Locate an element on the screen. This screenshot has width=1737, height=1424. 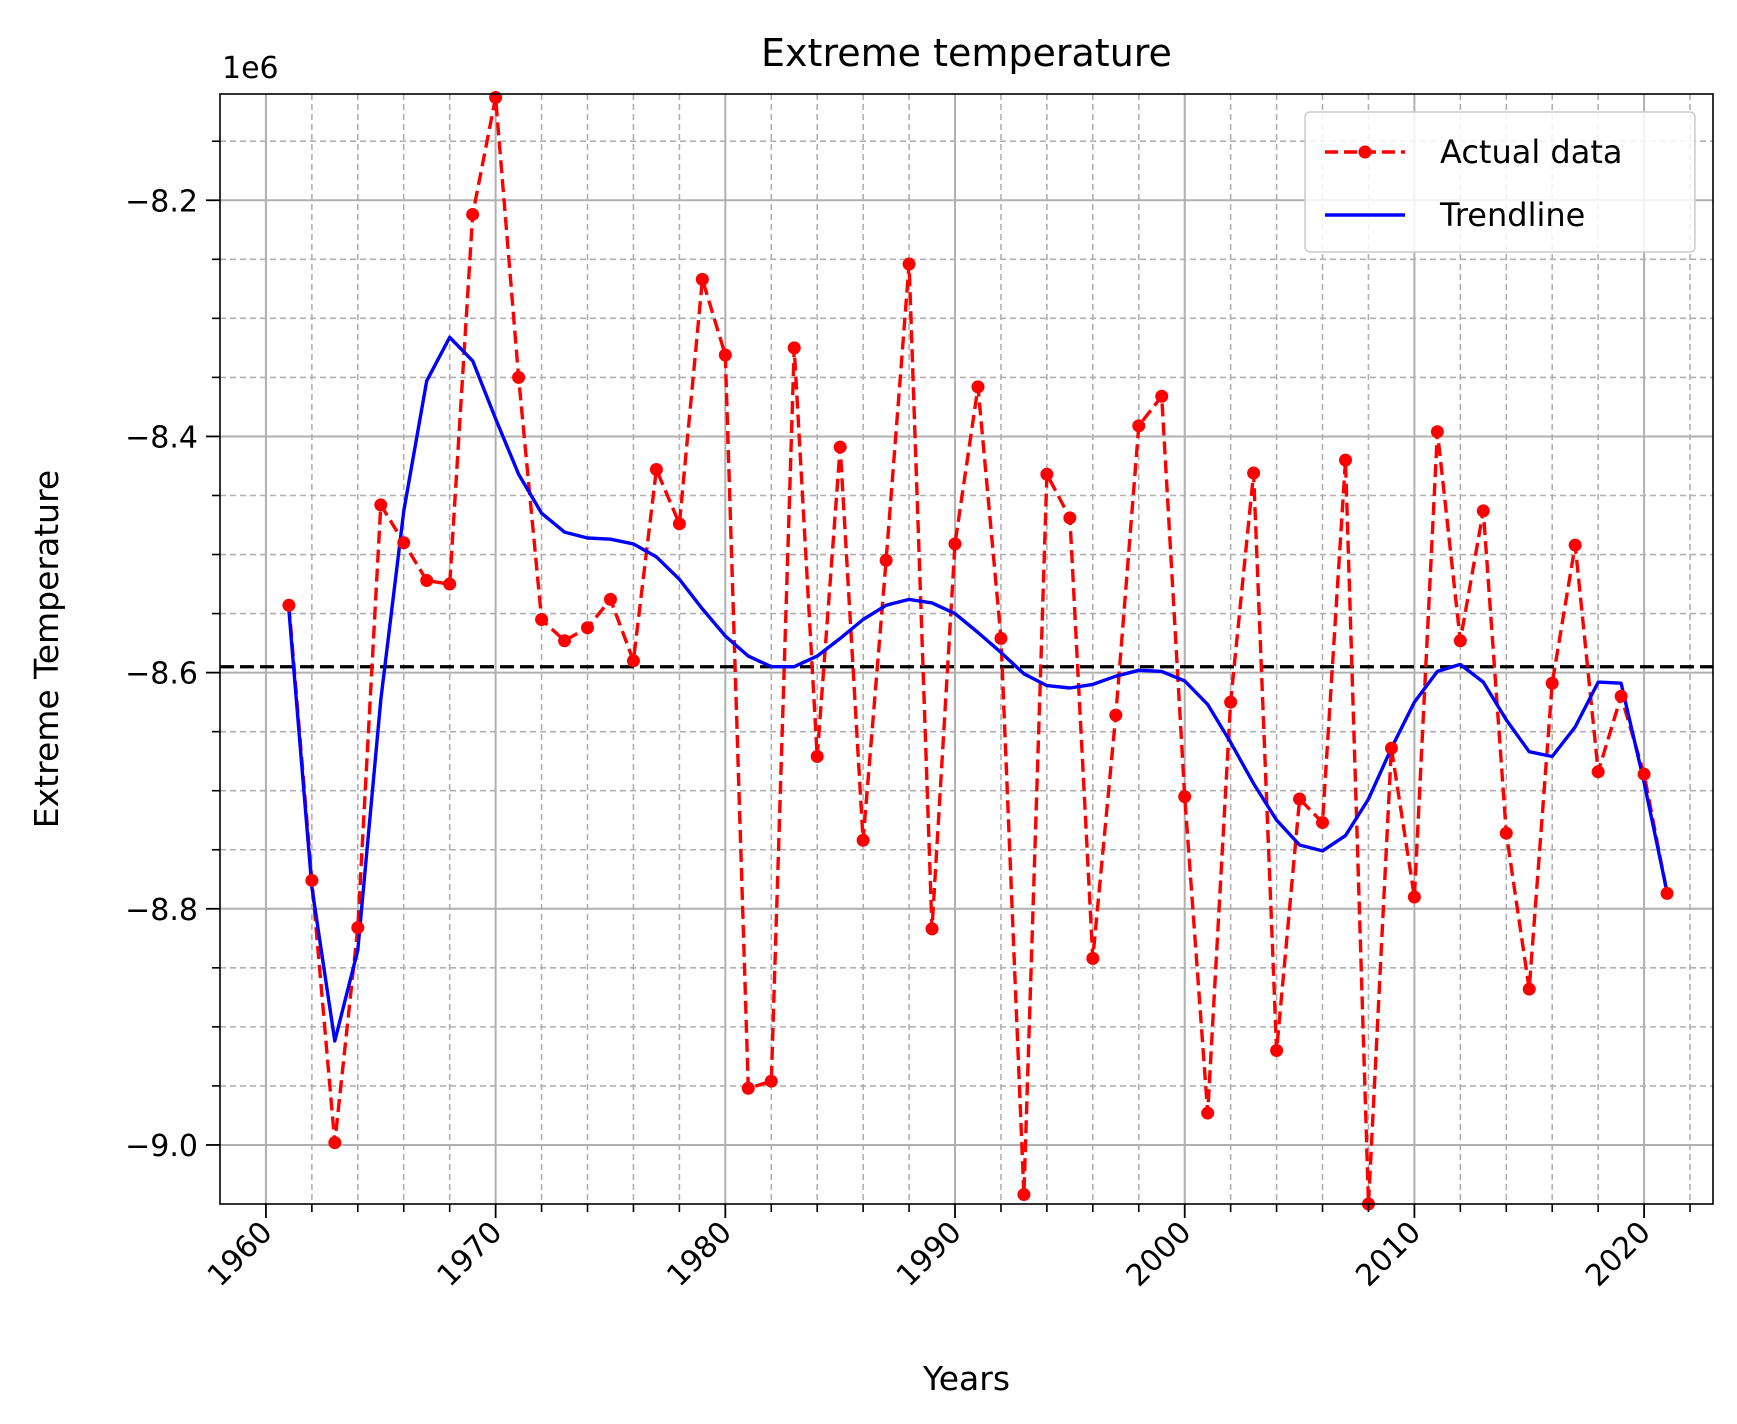
y-axis-label: Extreme Temperature is located at coordinates (46, 649).